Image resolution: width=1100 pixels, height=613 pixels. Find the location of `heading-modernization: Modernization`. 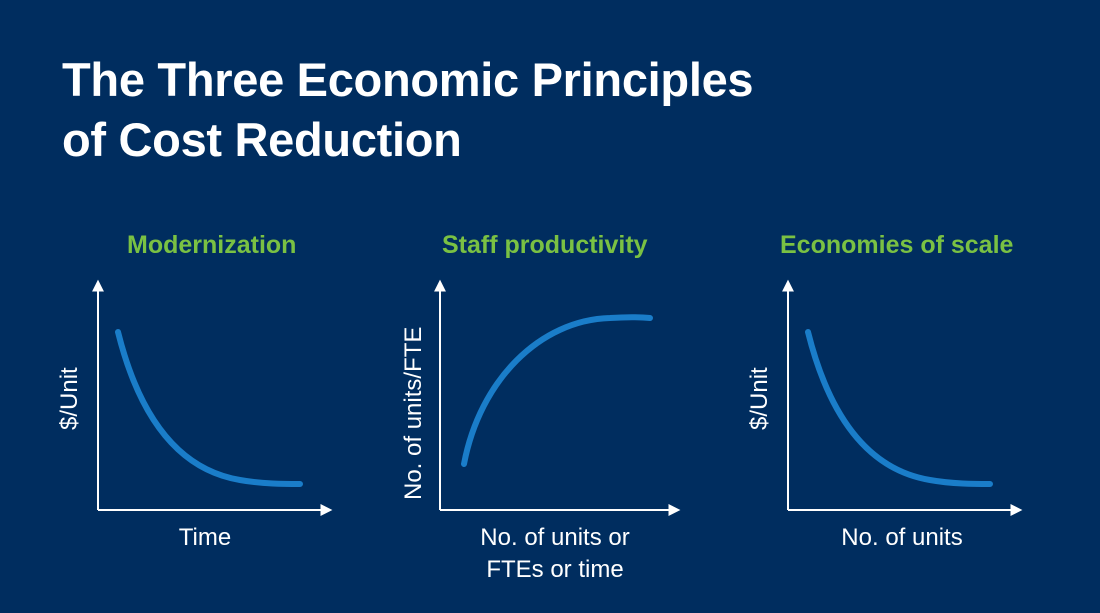

heading-modernization: Modernization is located at coordinates (212, 245).